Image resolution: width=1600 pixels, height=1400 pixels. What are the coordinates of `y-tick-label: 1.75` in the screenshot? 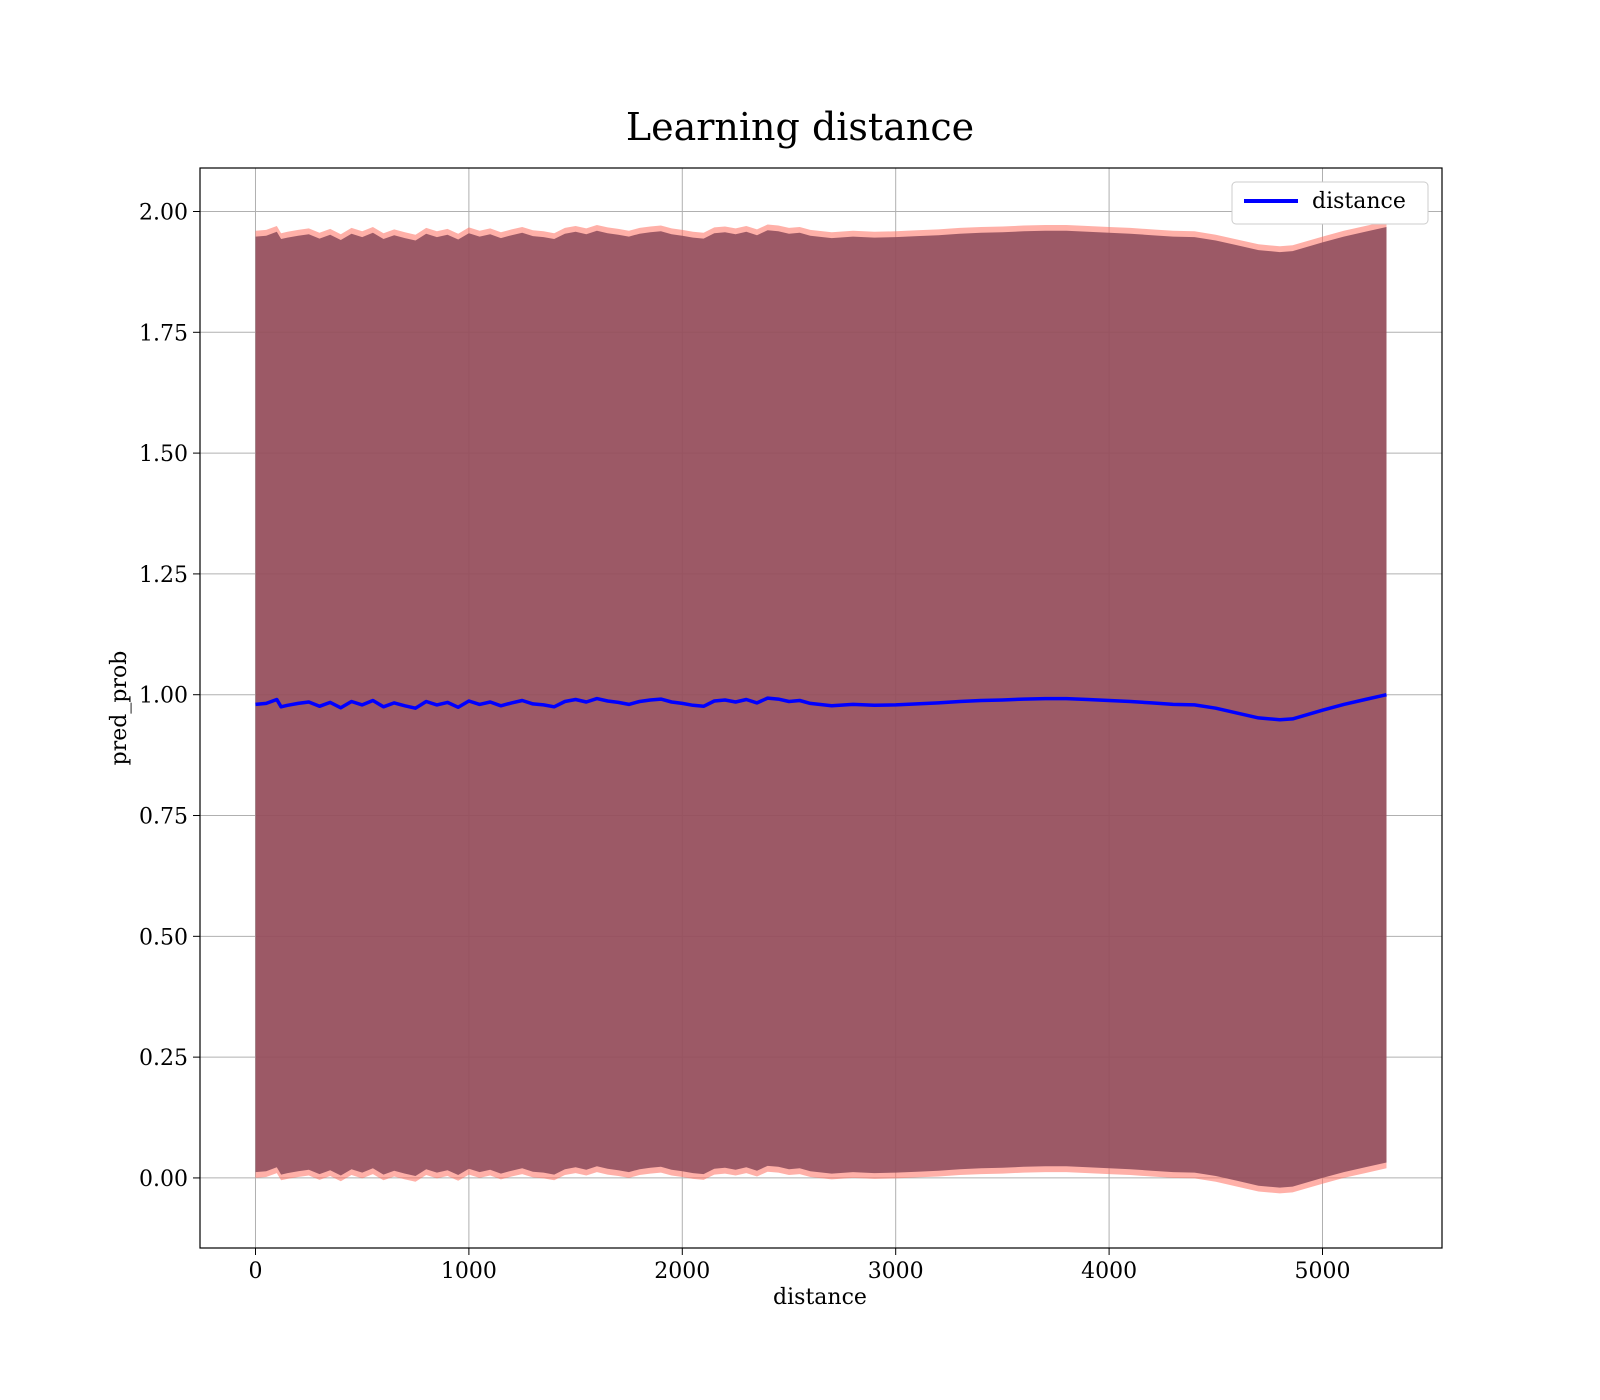 It's located at (163, 333).